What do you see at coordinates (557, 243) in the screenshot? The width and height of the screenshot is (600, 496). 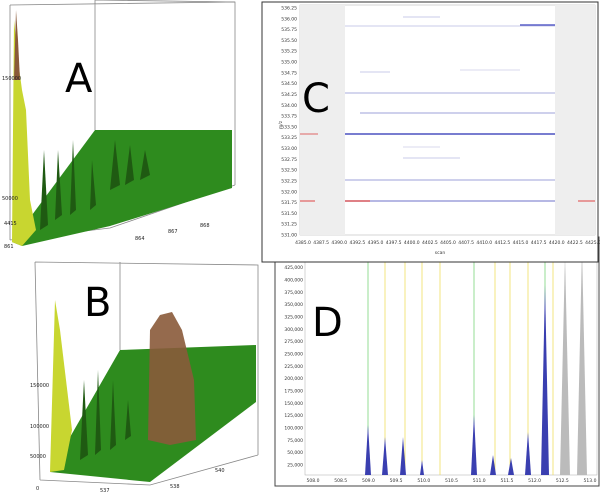 I see `x-tick-label: 4420.0` at bounding box center [557, 243].